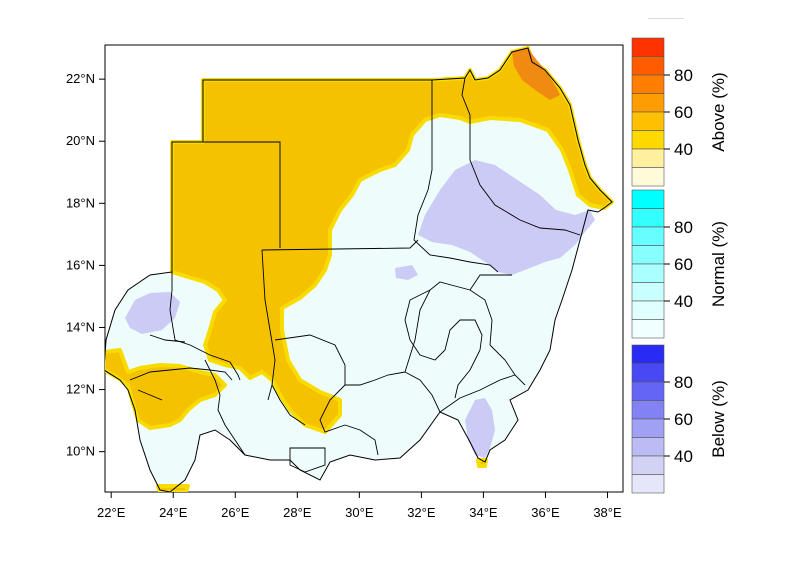 The height and width of the screenshot is (574, 800). What do you see at coordinates (152, 313) in the screenshot?
I see `below-zone-west` at bounding box center [152, 313].